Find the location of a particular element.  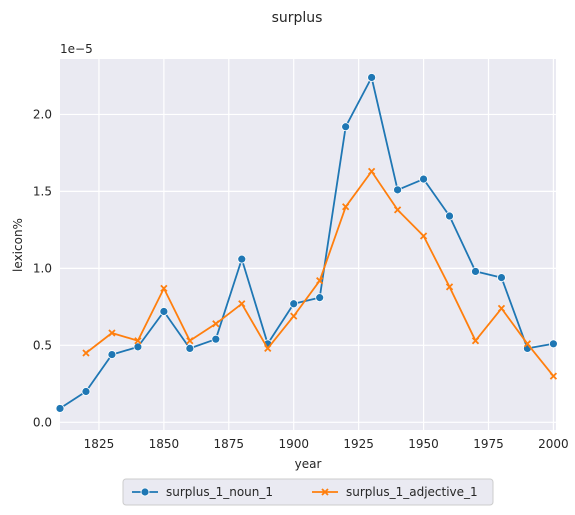

y-axis-label: lexicon% is located at coordinates (18, 245).